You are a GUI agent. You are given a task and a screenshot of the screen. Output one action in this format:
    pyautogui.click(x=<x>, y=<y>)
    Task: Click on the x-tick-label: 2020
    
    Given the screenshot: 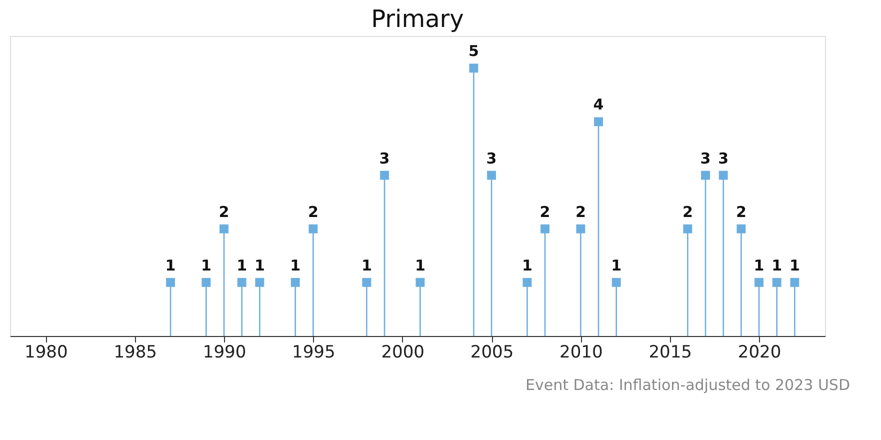 What is the action you would take?
    pyautogui.click(x=760, y=352)
    